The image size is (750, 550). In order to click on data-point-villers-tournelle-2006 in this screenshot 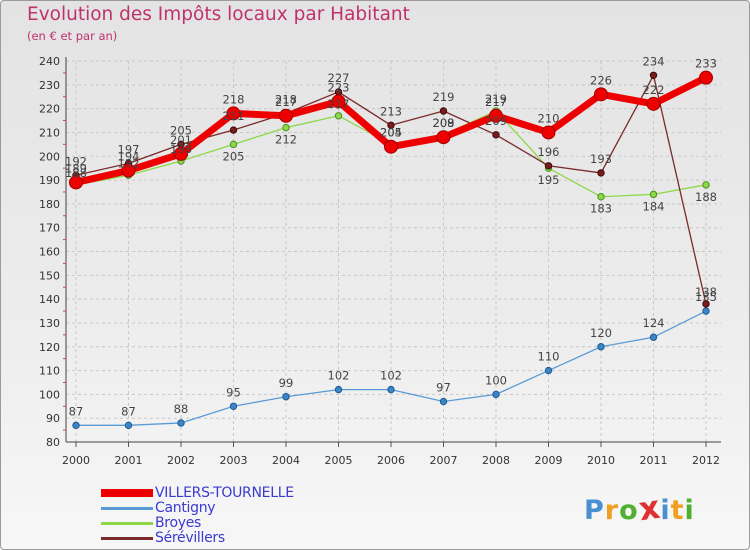, I will do `click(391, 146)`.